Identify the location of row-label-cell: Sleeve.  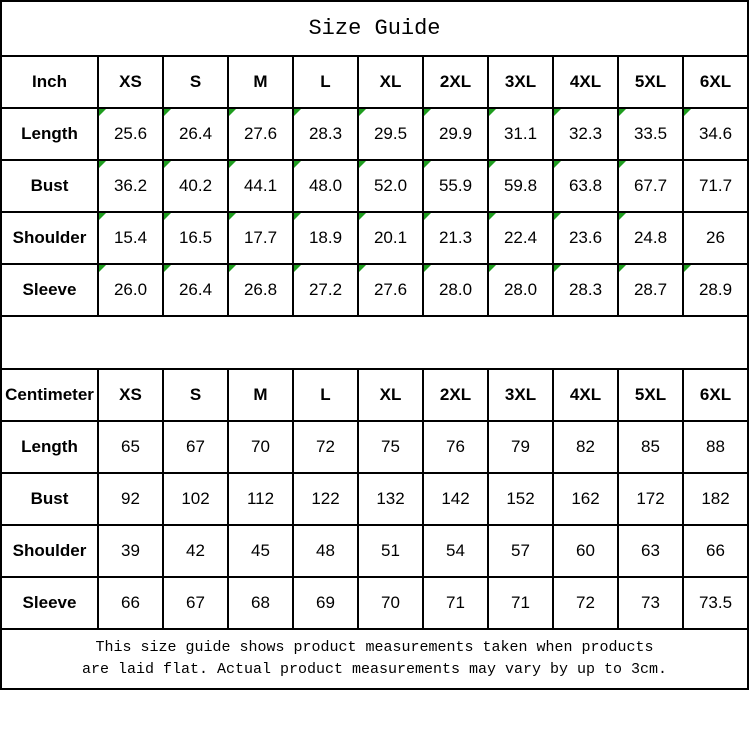
(49, 290).